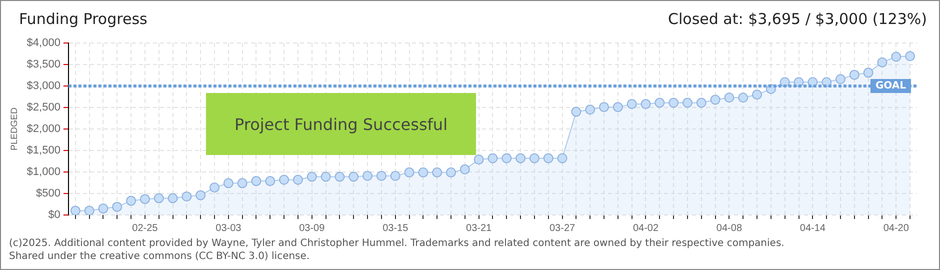  Describe the element at coordinates (395, 228) in the screenshot. I see `x-tick-label: 03-15` at that location.